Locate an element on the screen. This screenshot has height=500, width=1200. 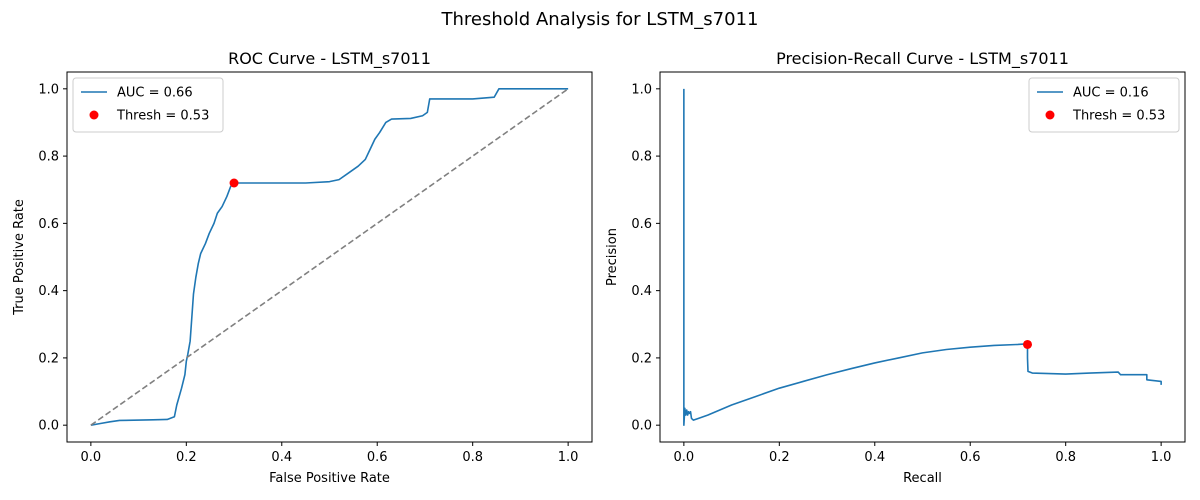
roc-title: ROC Curve - LSTM_s7011 is located at coordinates (329, 59).